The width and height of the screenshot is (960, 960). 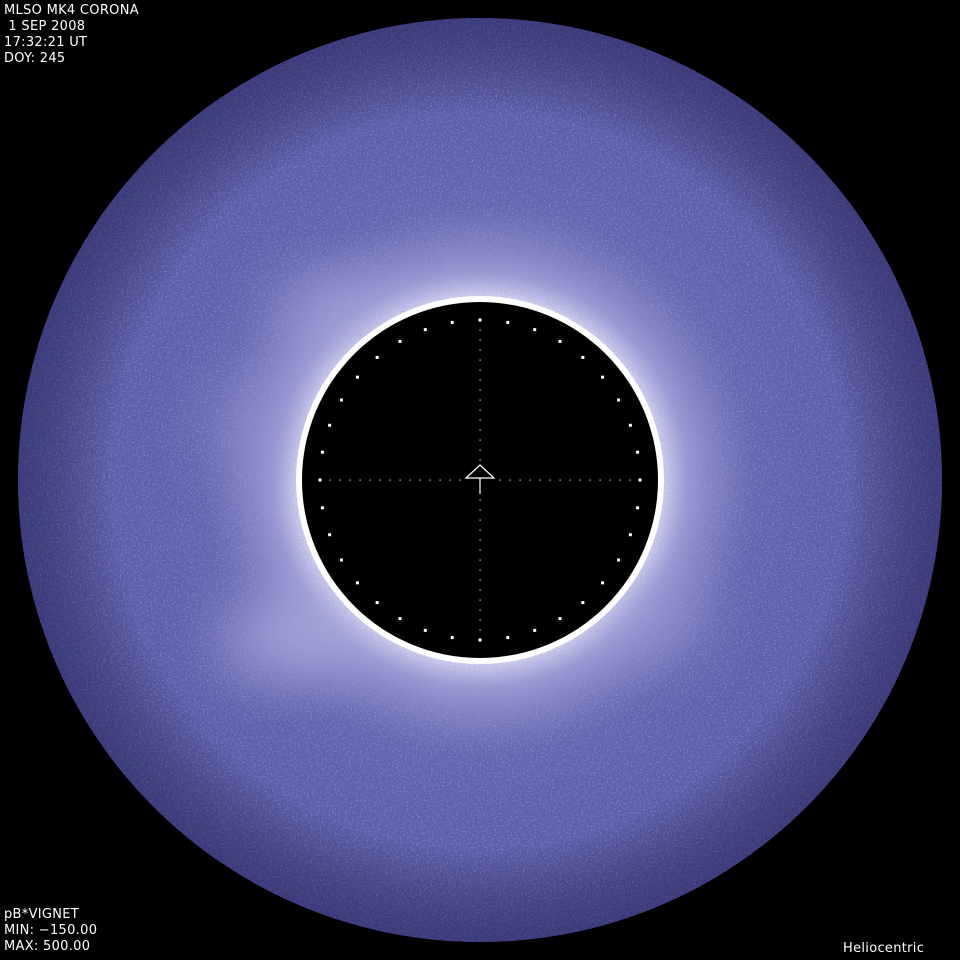 What do you see at coordinates (46, 42) in the screenshot?
I see `time-label: 17:32:21 UT` at bounding box center [46, 42].